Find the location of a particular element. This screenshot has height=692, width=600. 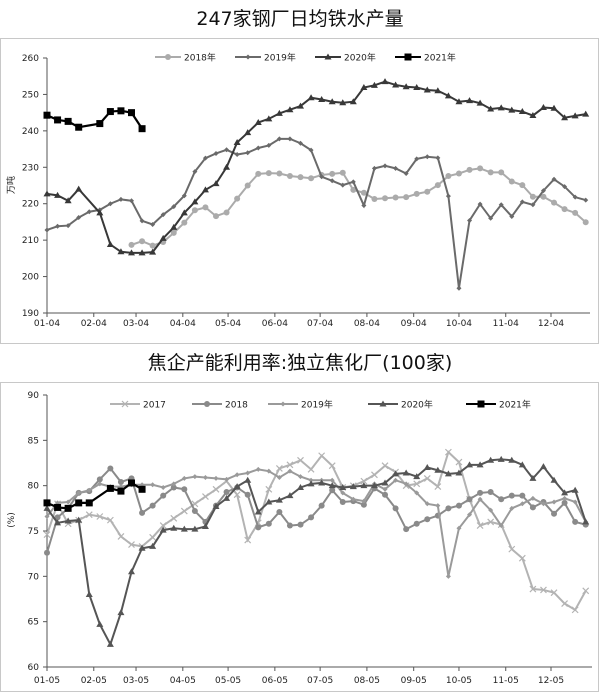

x-tick-label: 10-04 is located at coordinates (459, 324).